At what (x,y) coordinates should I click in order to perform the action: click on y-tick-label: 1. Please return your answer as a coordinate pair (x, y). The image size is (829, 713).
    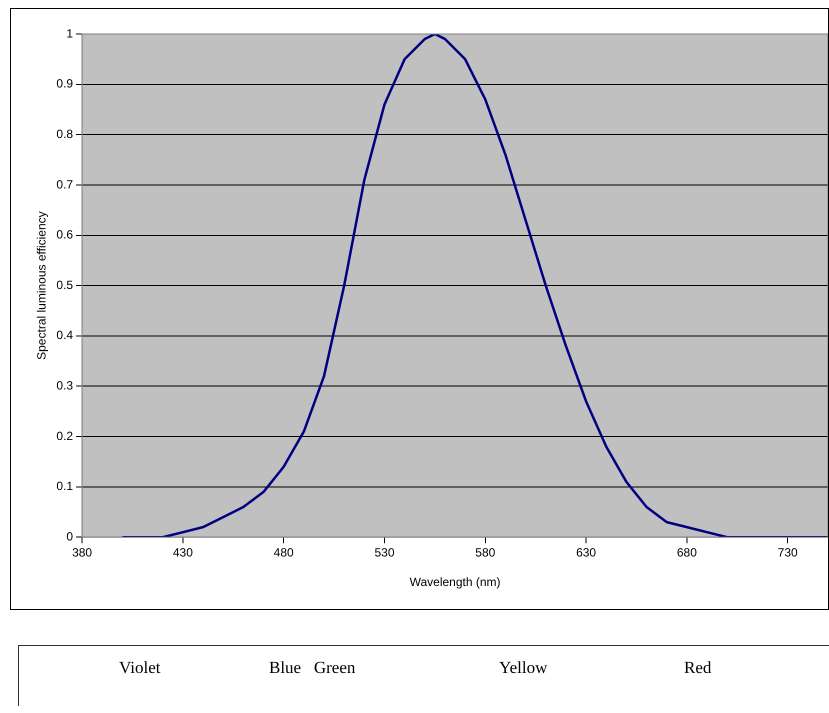
    Looking at the image, I should click on (70, 33).